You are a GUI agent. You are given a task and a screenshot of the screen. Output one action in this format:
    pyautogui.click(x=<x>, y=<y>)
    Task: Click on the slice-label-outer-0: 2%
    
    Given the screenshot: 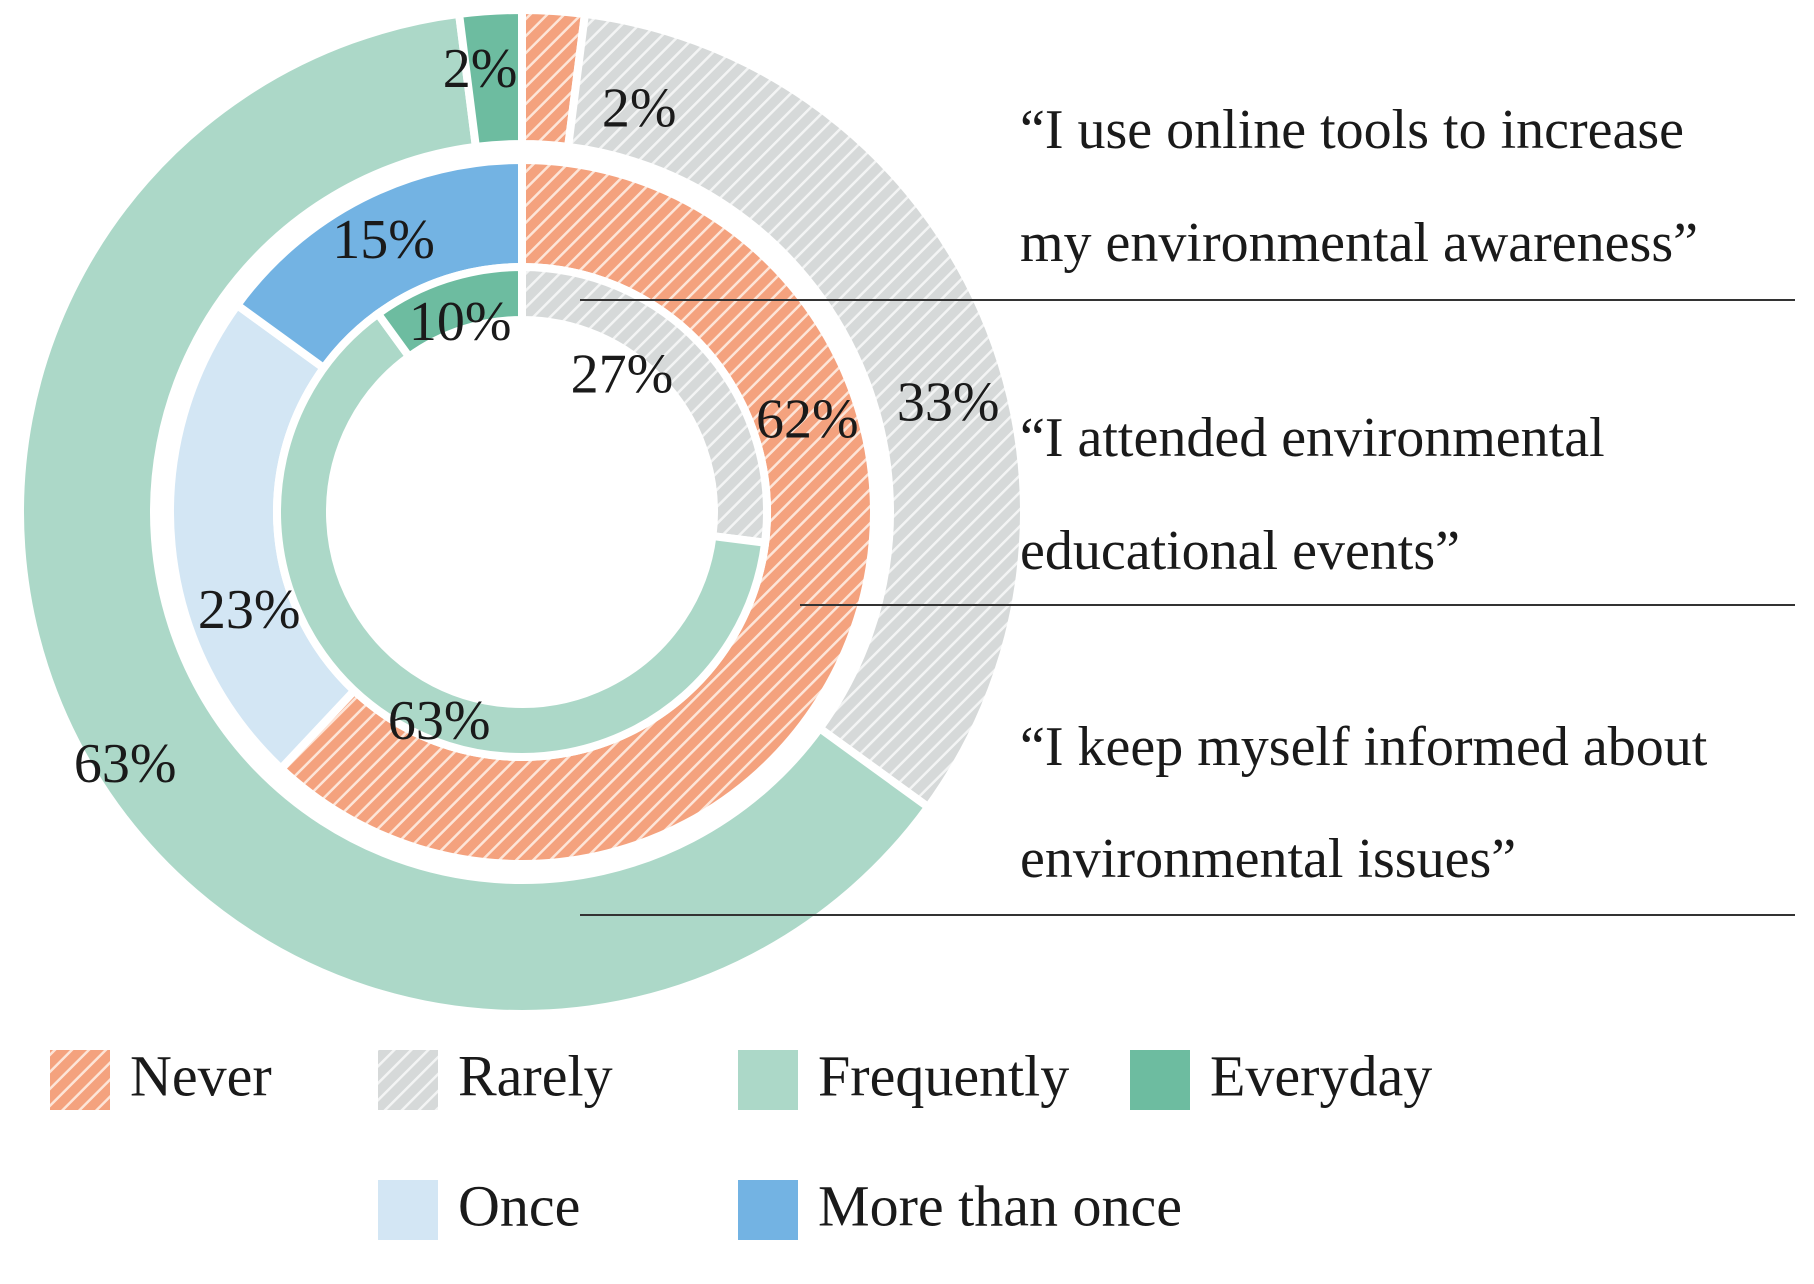 What is the action you would take?
    pyautogui.click(x=639, y=109)
    